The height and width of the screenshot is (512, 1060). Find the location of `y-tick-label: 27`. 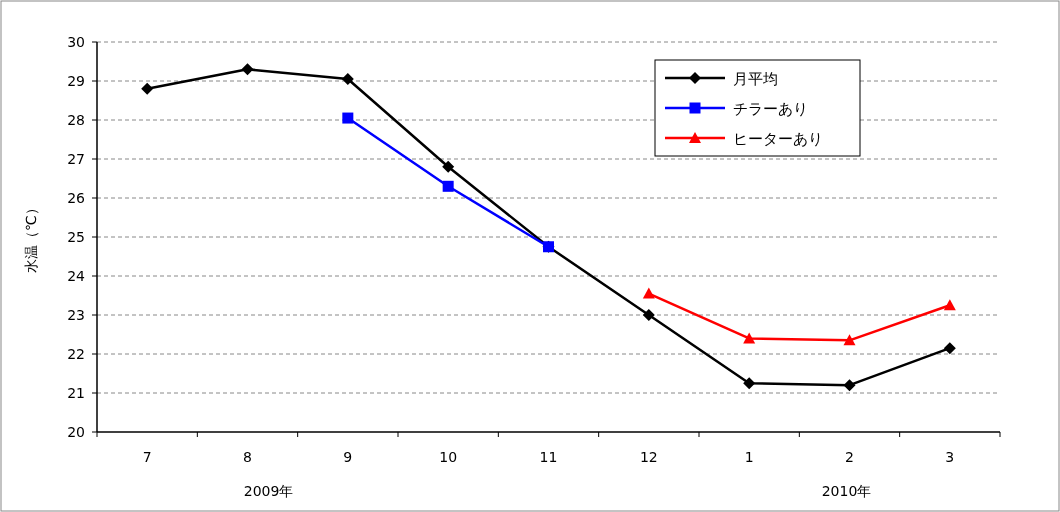

y-tick-label: 27 is located at coordinates (76, 159).